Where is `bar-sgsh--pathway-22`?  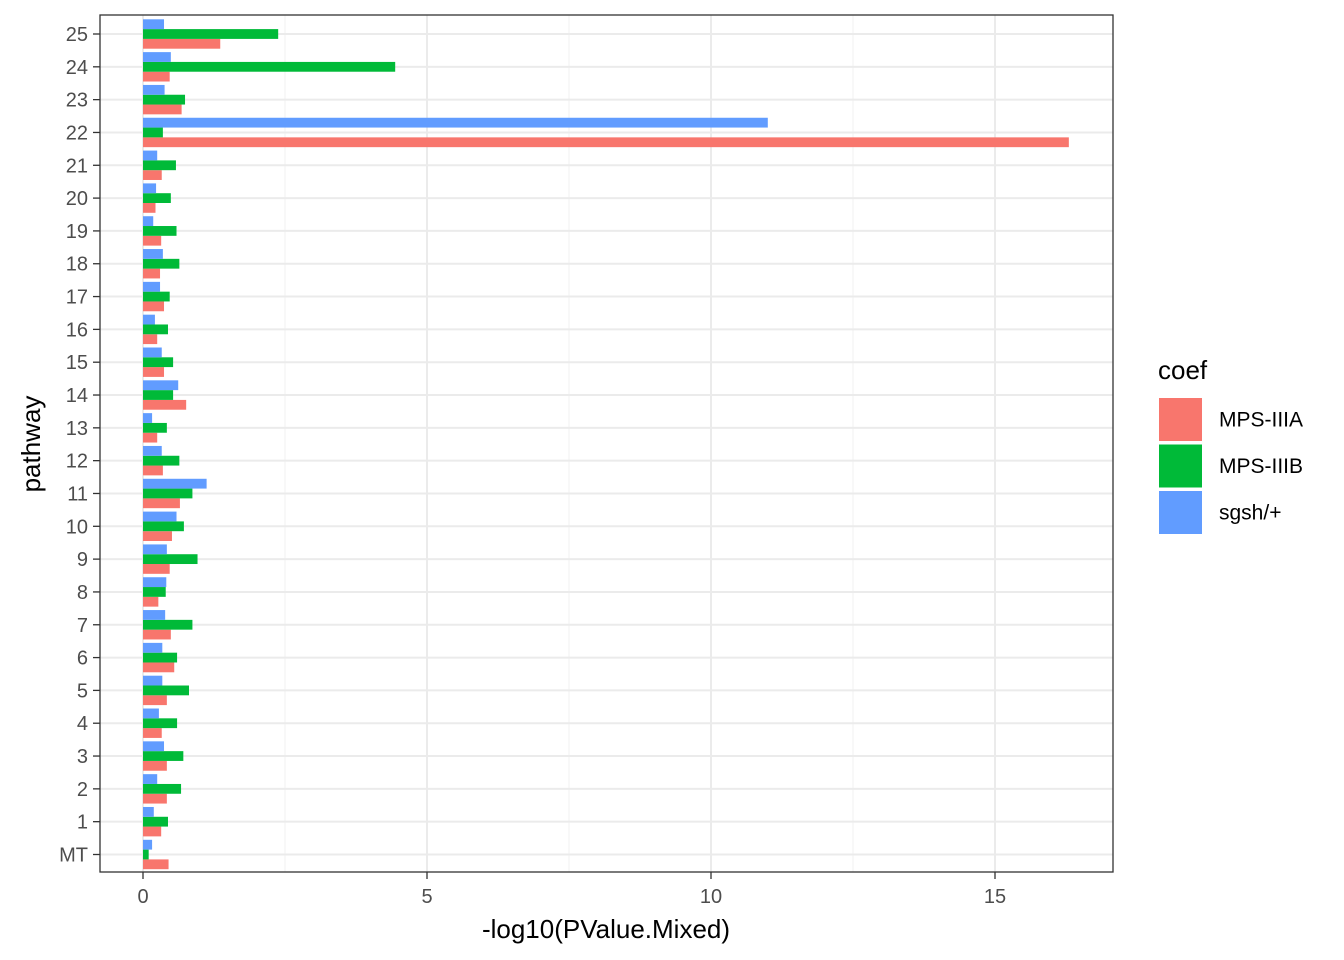
bar-sgsh--pathway-22 is located at coordinates (455, 122).